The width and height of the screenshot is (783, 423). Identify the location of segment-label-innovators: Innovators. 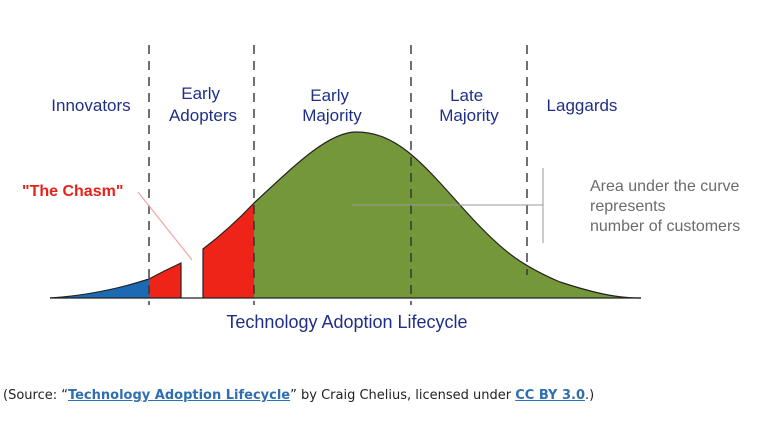
(90, 105).